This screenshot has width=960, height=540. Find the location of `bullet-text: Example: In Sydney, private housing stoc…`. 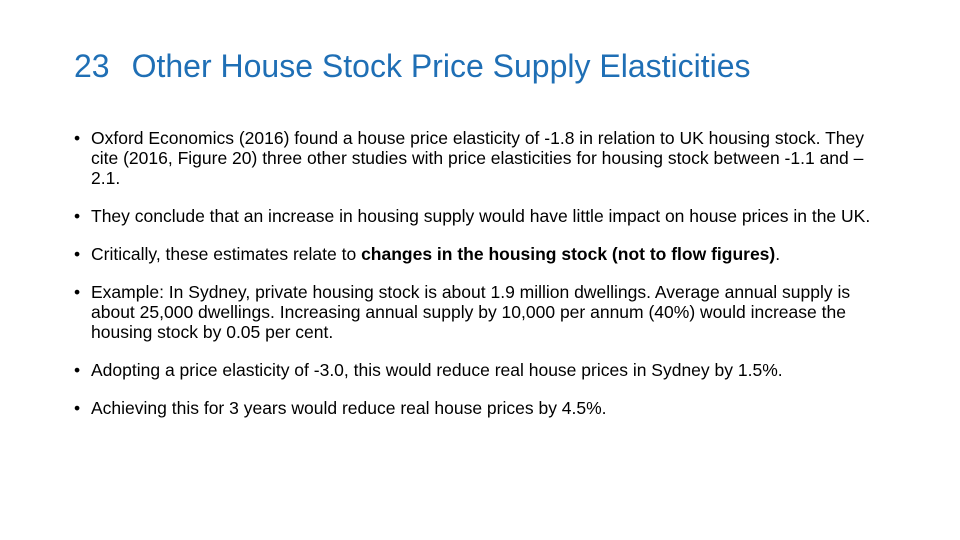

bullet-text: Example: In Sydney, private housing stoc… is located at coordinates (471, 312).